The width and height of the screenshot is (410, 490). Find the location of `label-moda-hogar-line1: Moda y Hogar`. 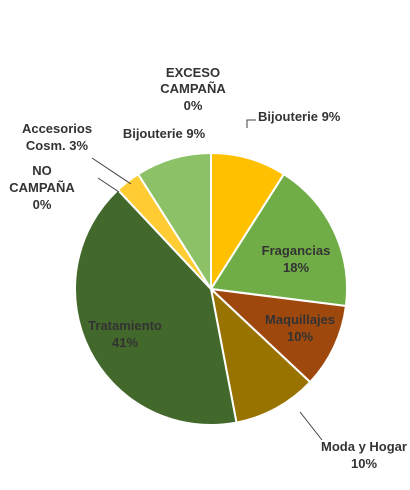

label-moda-hogar-line1: Moda y Hogar is located at coordinates (364, 446).